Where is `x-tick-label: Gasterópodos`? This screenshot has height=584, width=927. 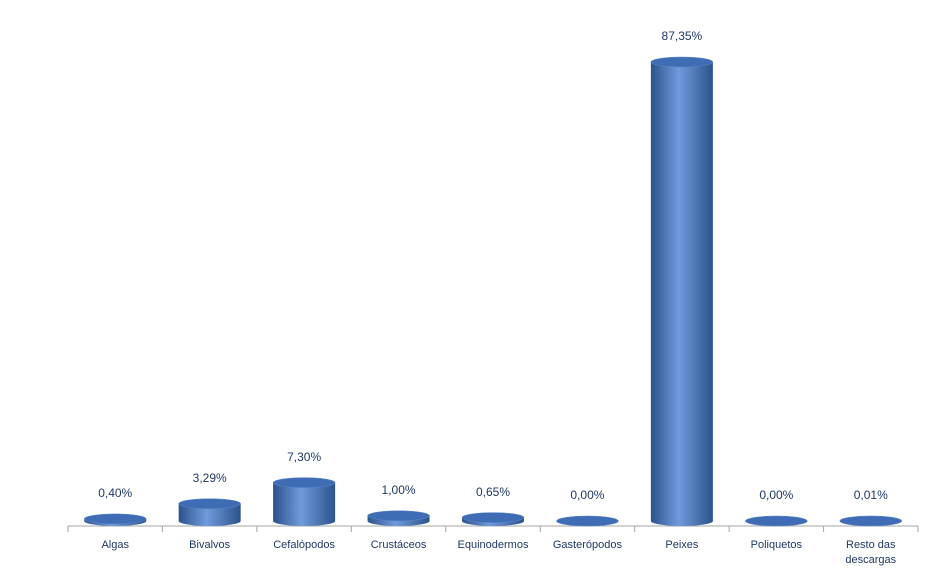
x-tick-label: Gasterópodos is located at coordinates (587, 545).